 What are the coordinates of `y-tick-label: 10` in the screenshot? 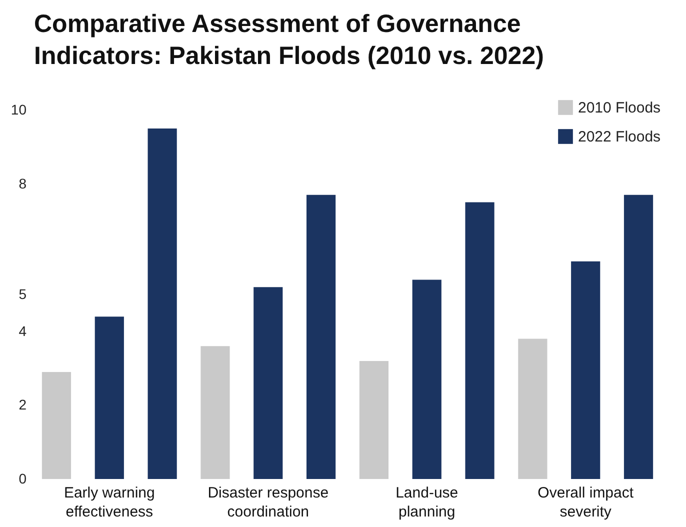 It's located at (18, 110).